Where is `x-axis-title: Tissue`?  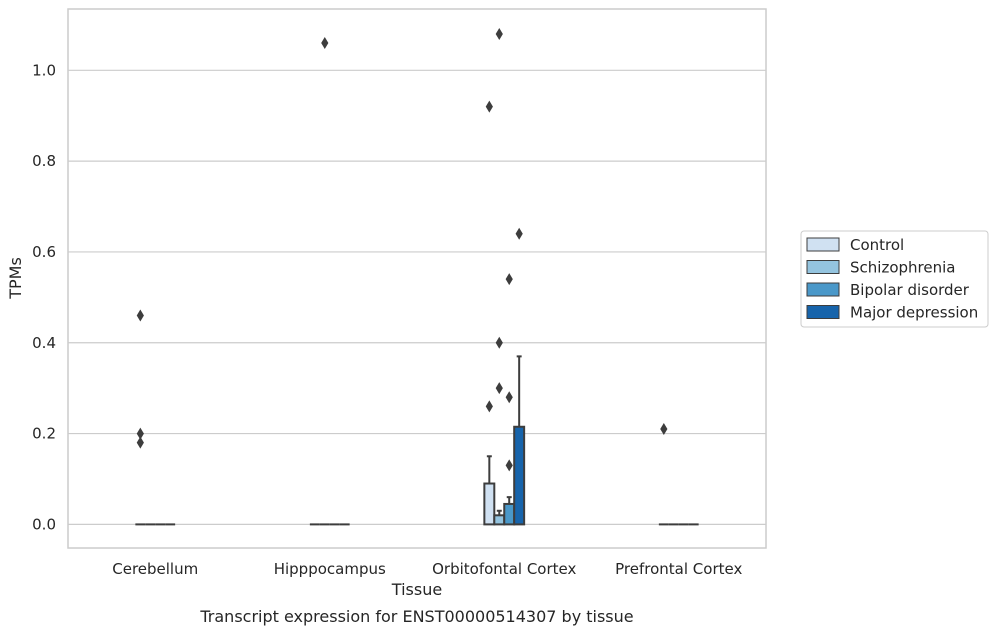 x-axis-title: Tissue is located at coordinates (416, 589).